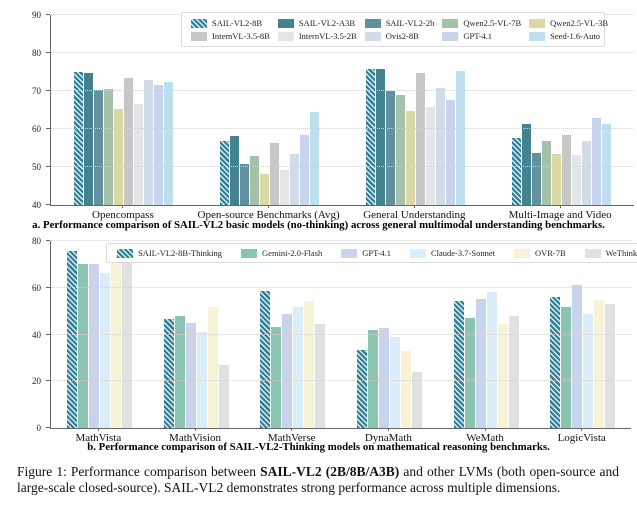  Describe the element at coordinates (291, 436) in the screenshot. I see `x-label-cell: MathVerse` at that location.